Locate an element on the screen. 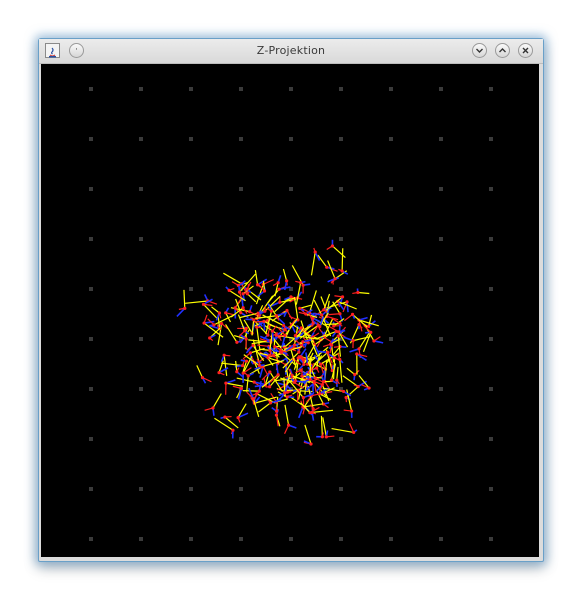 Image resolution: width=580 pixels, height=600 pixels. minimize-button is located at coordinates (479, 50).